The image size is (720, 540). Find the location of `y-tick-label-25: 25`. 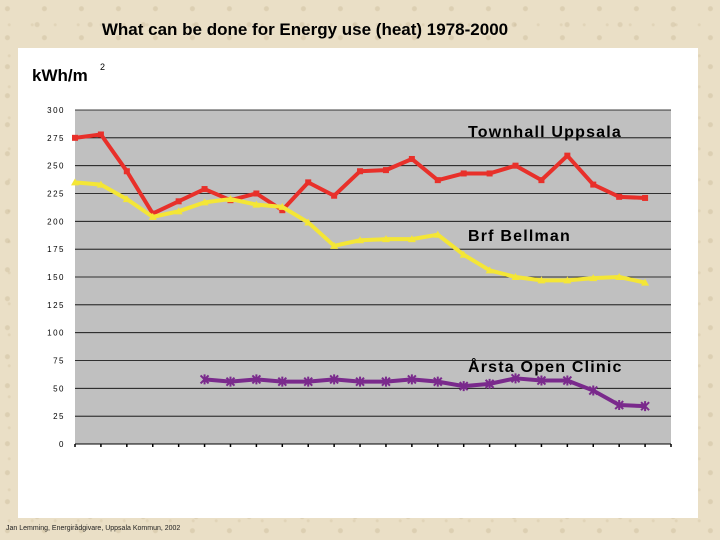

y-tick-label-25: 25 is located at coordinates (59, 416).